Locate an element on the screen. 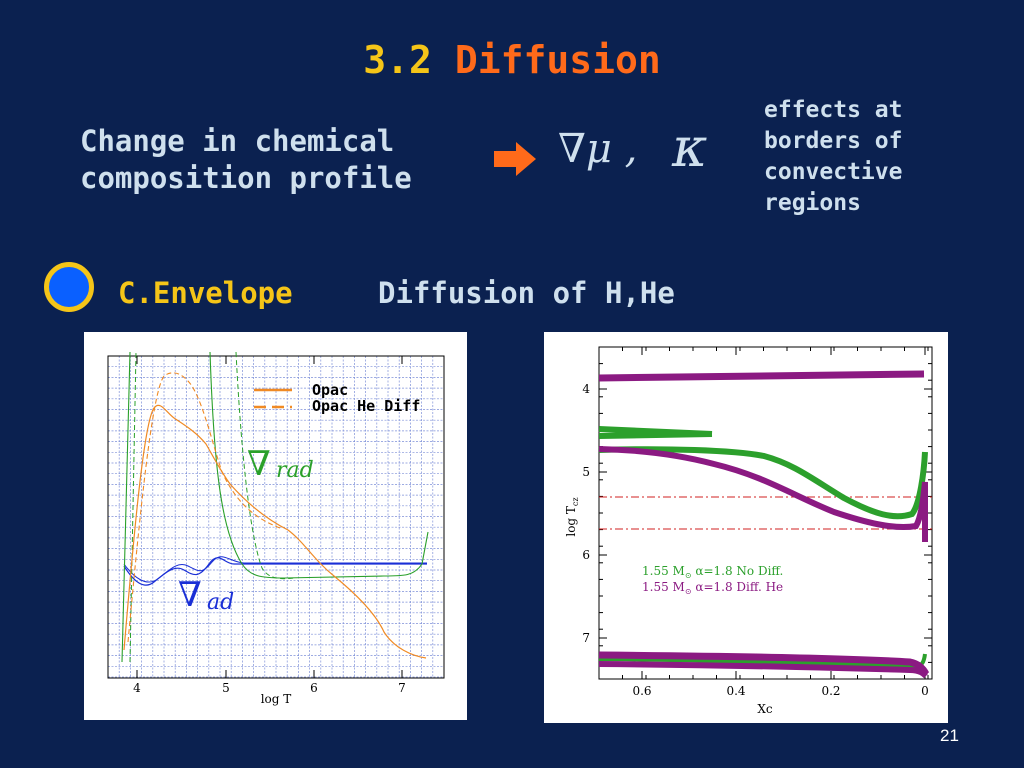 The image size is (1024, 768). opac-he-diff-curve is located at coordinates (204, 507).